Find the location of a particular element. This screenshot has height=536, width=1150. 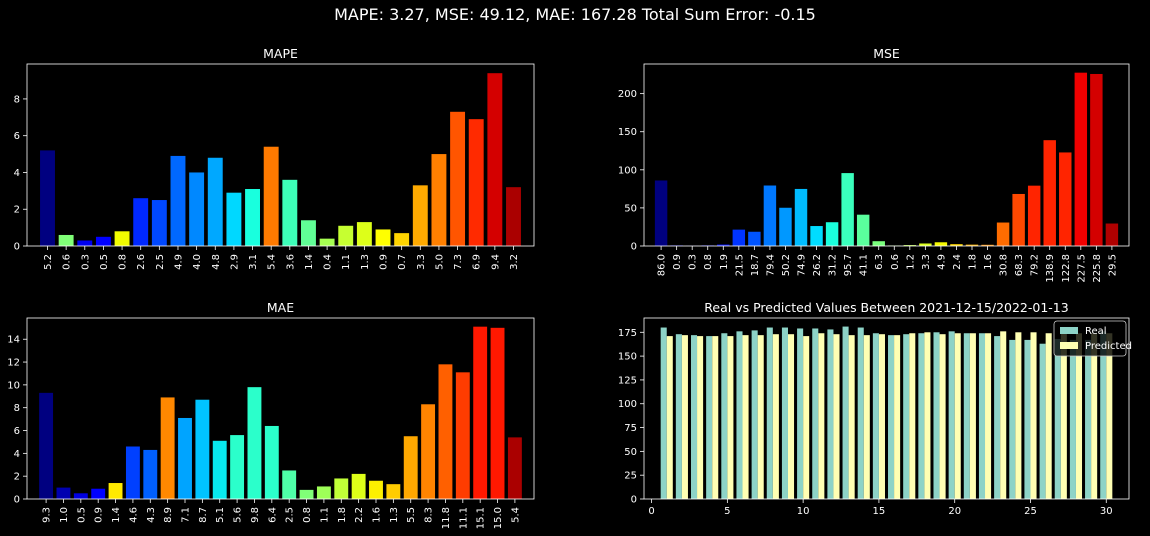

x-tick-label: 50.2 is located at coordinates (786, 265).